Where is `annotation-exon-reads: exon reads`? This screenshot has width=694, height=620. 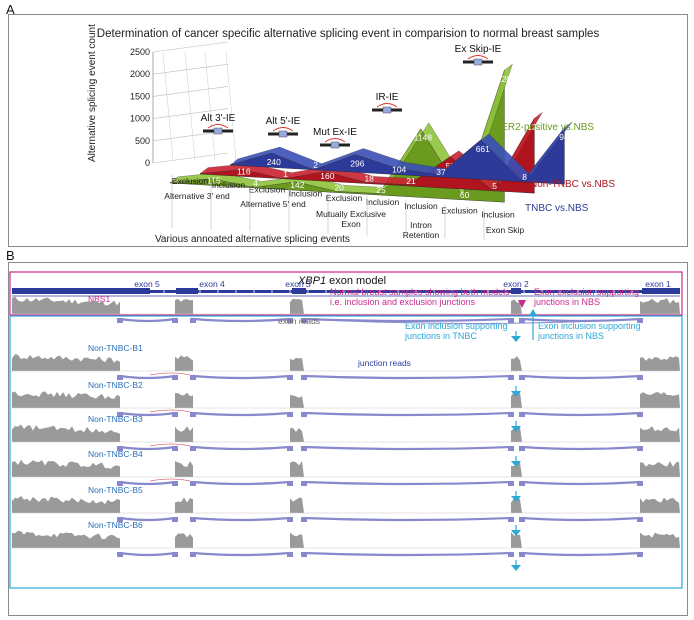 annotation-exon-reads: exon reads is located at coordinates (299, 321).